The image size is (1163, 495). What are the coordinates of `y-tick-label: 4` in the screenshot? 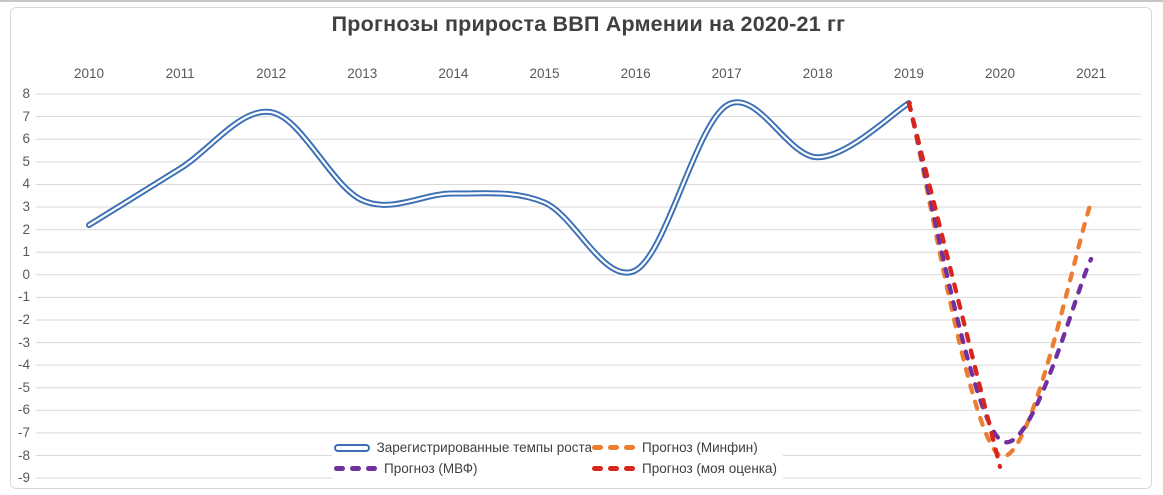 It's located at (26, 184).